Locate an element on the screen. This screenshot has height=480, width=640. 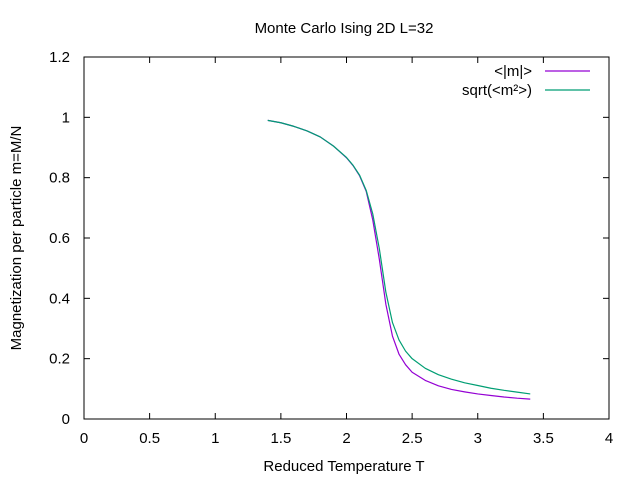
y-tick-label: 0.4 is located at coordinates (59, 298).